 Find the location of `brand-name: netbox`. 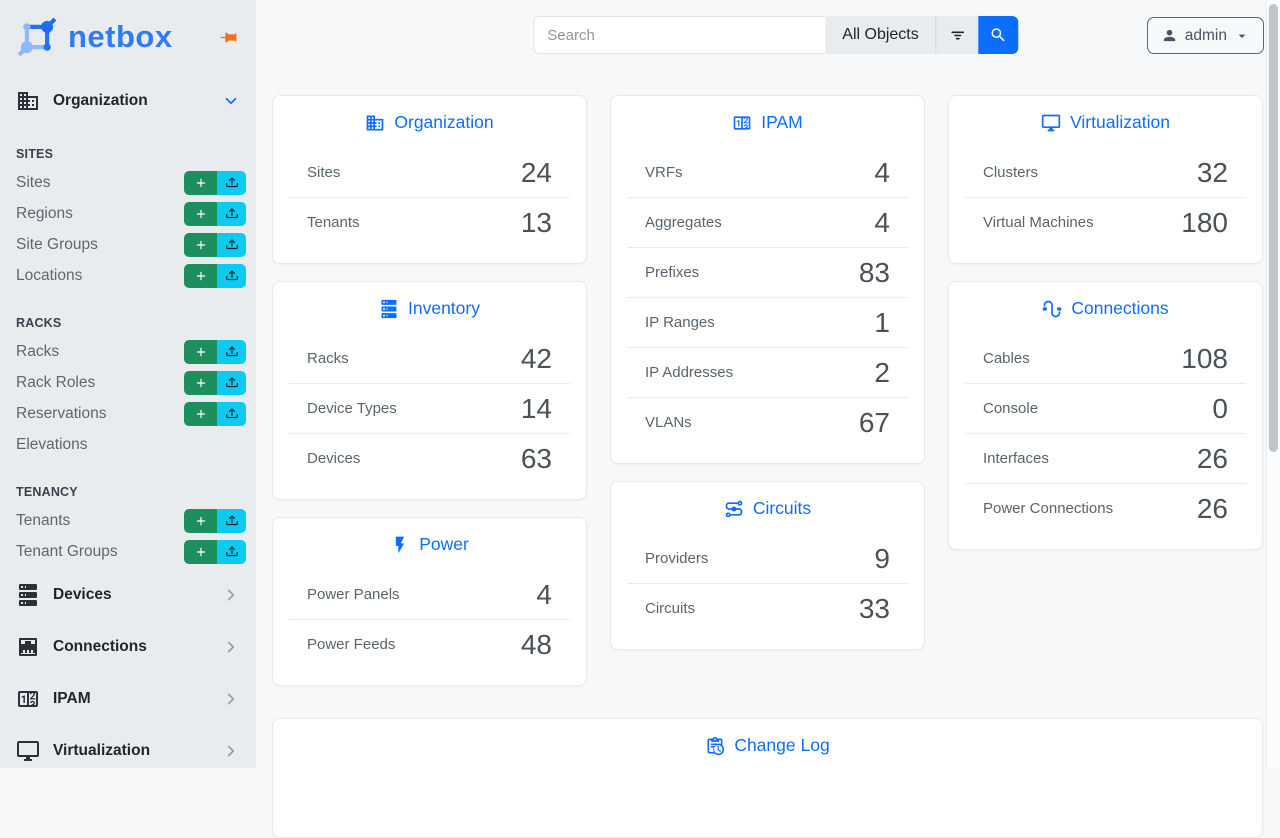

brand-name: netbox is located at coordinates (120, 36).